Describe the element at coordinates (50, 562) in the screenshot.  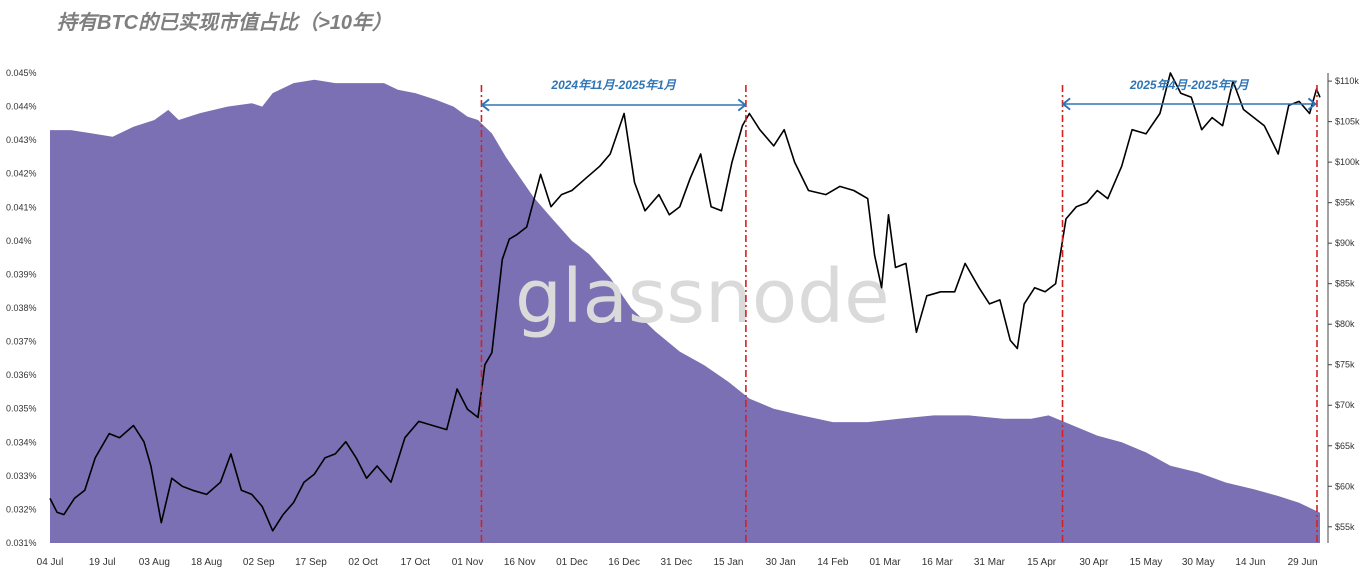
I see `x-tick-label: 04 Jul` at that location.